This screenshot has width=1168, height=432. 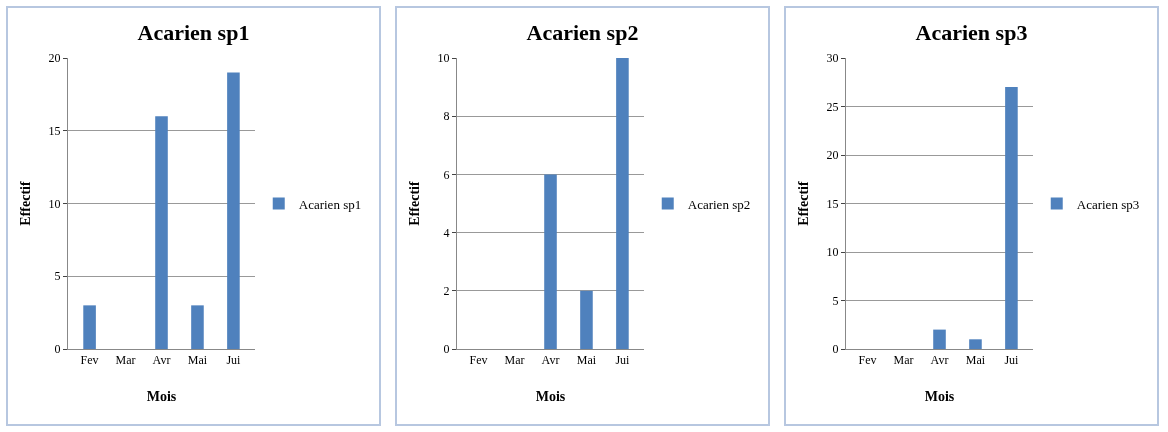 What do you see at coordinates (971, 33) in the screenshot?
I see `chart-title: Acarien sp3` at bounding box center [971, 33].